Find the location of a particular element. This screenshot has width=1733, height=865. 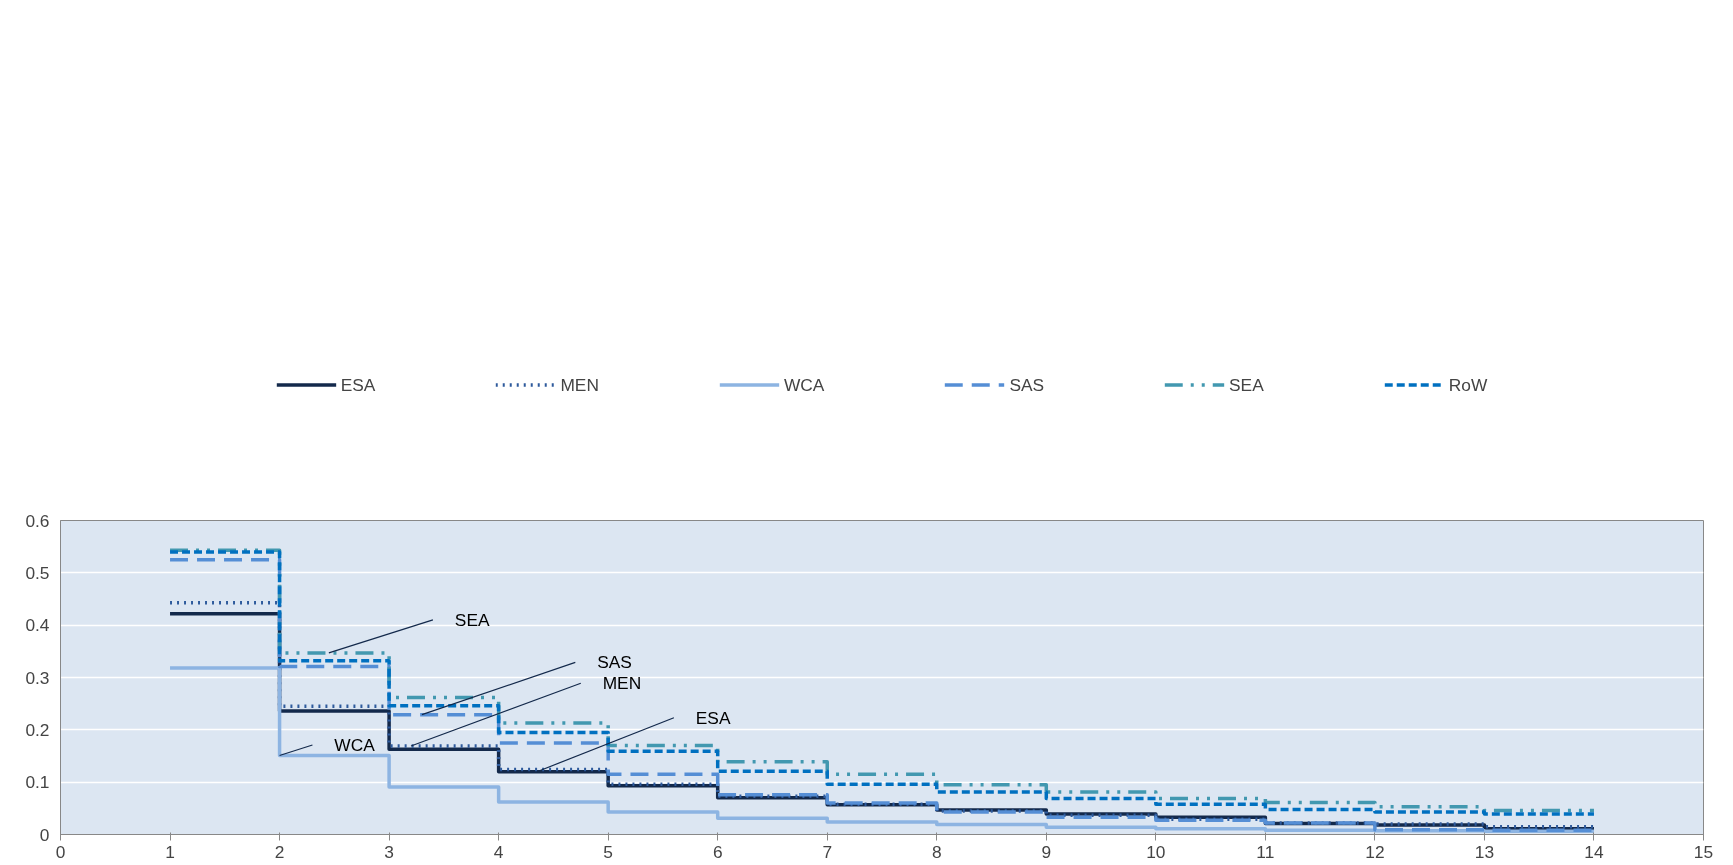

annotation: SEA is located at coordinates (472, 619).